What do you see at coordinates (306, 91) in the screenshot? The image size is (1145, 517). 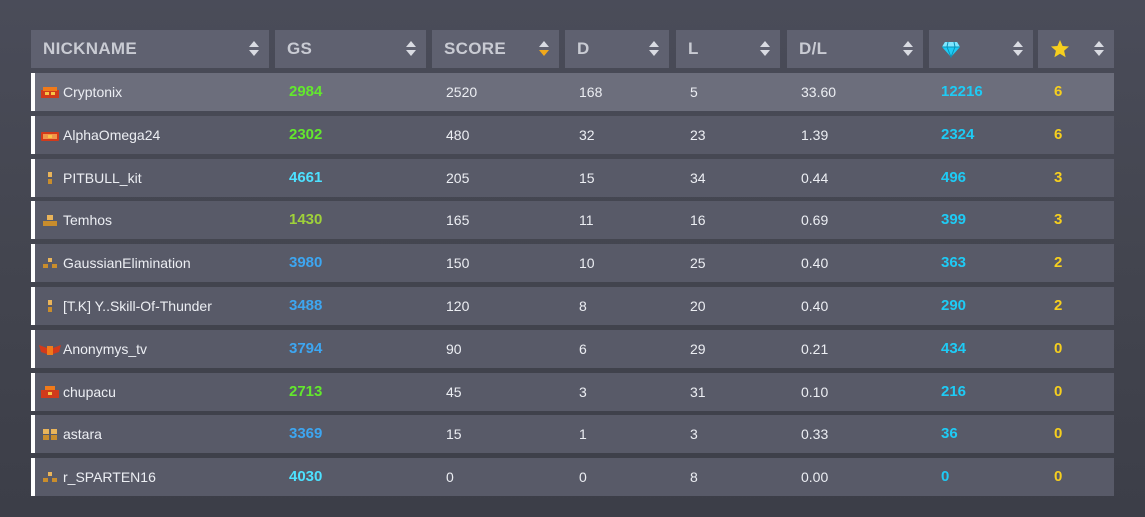 I see `player-gs: 2984` at bounding box center [306, 91].